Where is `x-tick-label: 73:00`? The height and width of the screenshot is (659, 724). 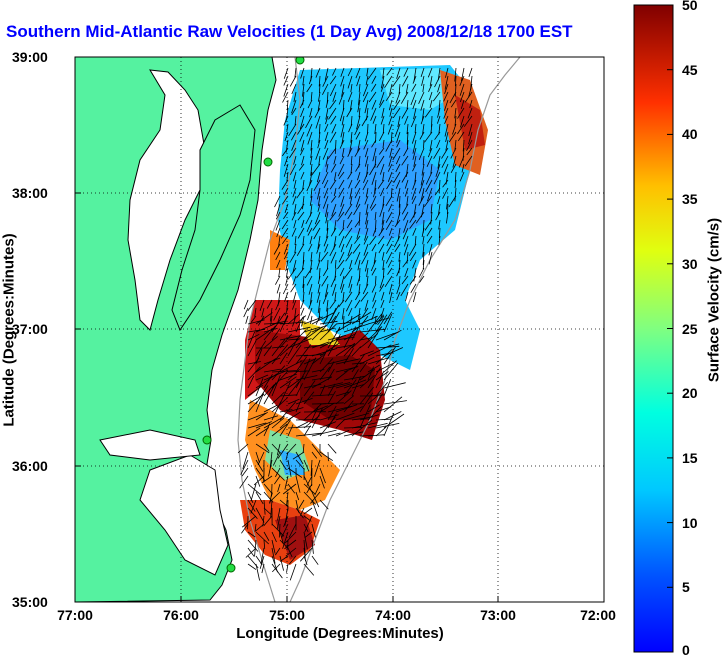 x-tick-label: 73:00 is located at coordinates (498, 615).